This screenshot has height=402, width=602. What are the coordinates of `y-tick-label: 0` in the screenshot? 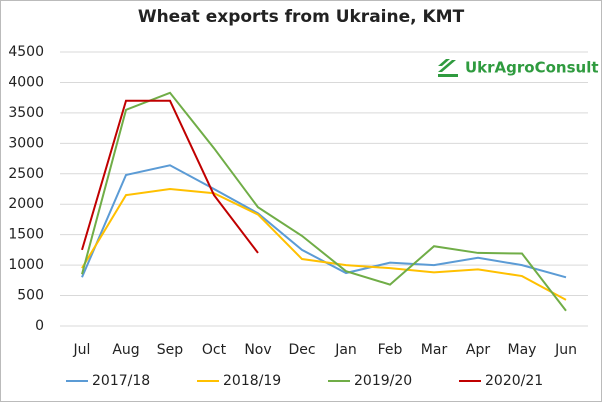 It's located at (39, 326).